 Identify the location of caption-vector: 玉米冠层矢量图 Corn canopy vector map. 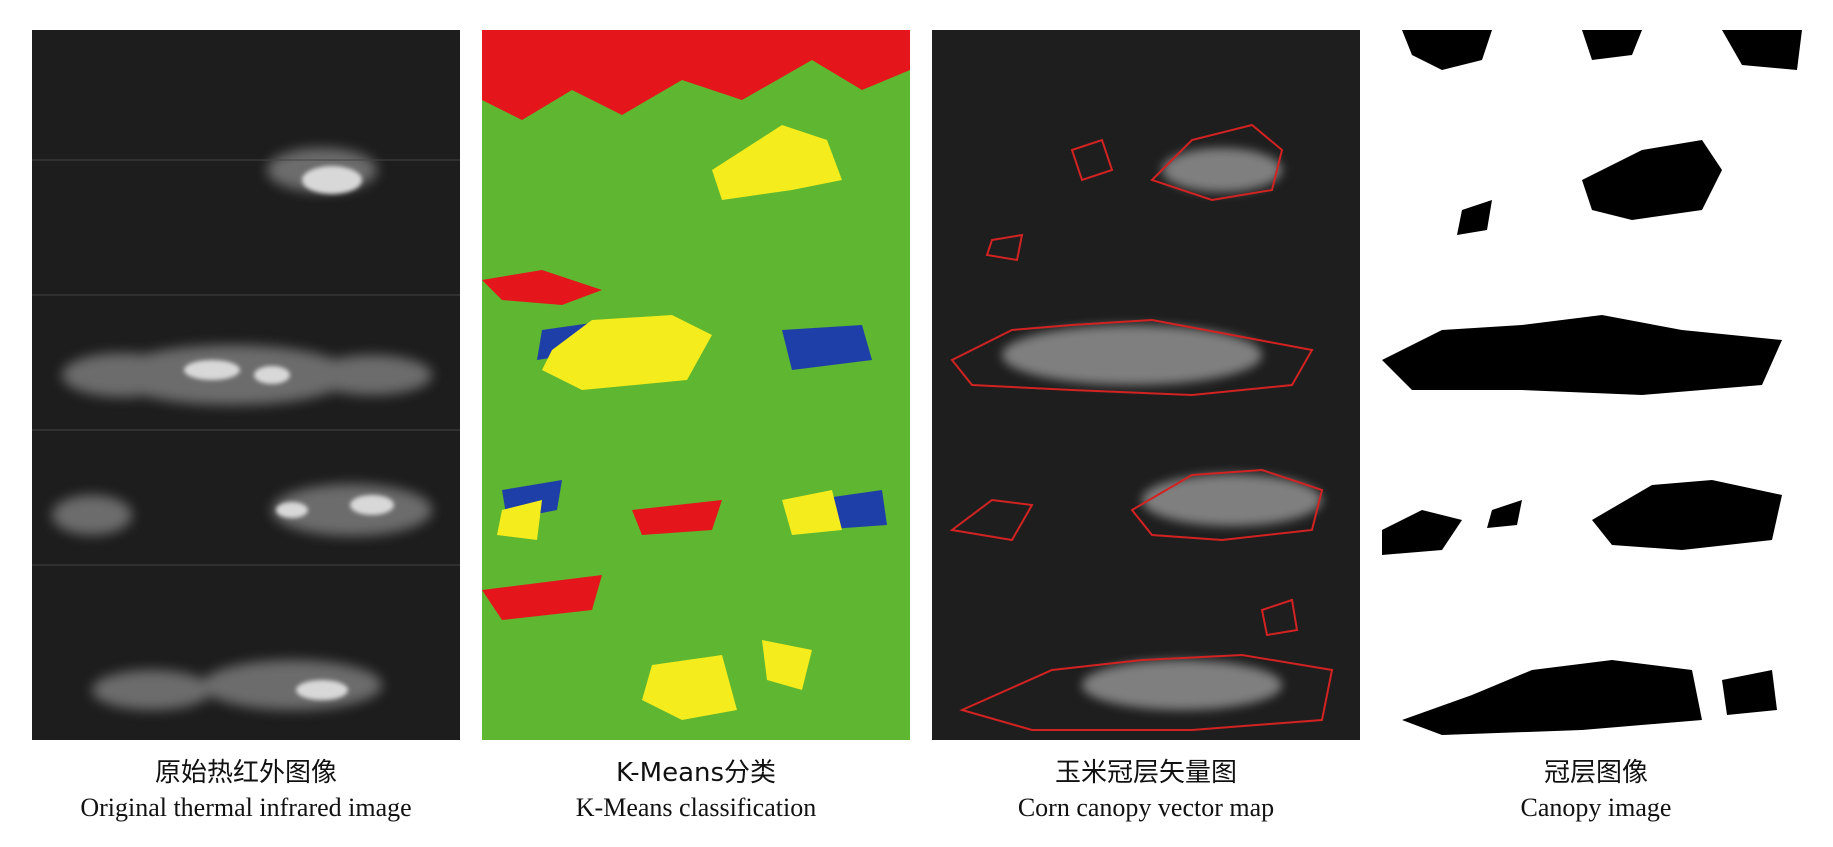
(1146, 791).